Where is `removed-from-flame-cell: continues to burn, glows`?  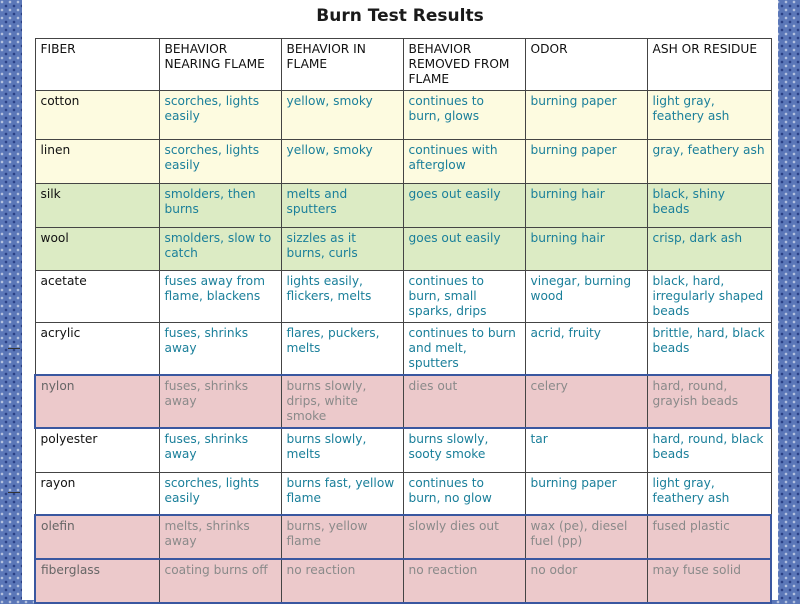
removed-from-flame-cell: continues to burn, glows is located at coordinates (464, 115).